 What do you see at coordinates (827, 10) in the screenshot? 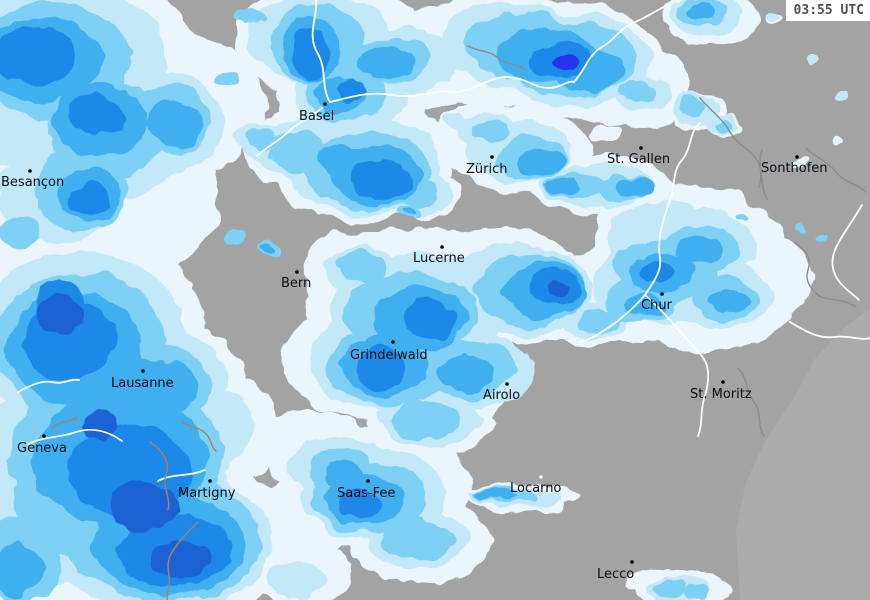
I see `timestamp-badge: 03:55 UTC` at bounding box center [827, 10].